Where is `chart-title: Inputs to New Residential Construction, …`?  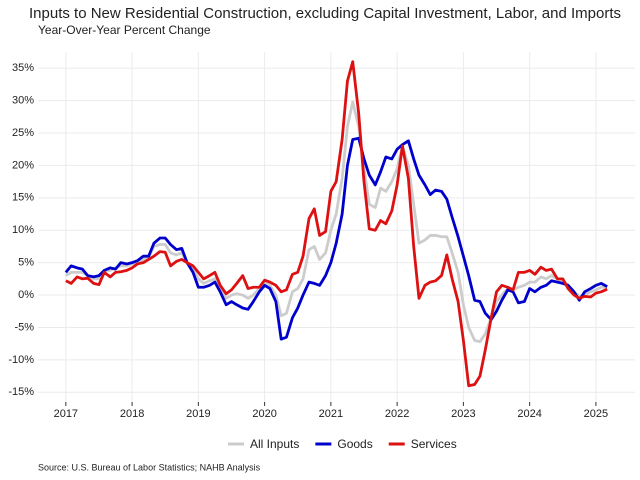 chart-title: Inputs to New Residential Construction, … is located at coordinates (325, 13).